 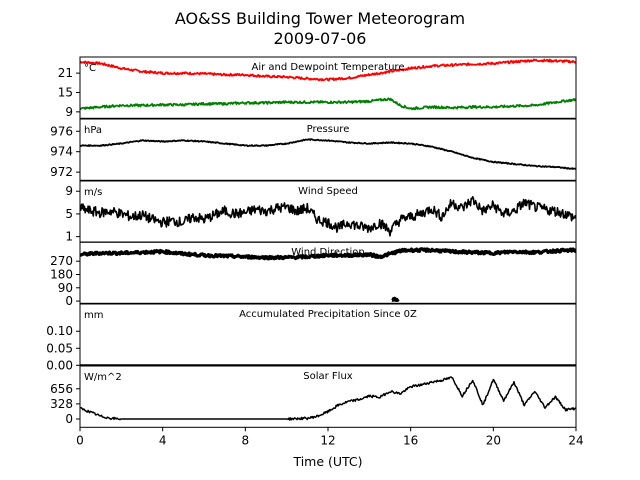 What do you see at coordinates (65, 92) in the screenshot?
I see `y-tick-label-temp: 15` at bounding box center [65, 92].